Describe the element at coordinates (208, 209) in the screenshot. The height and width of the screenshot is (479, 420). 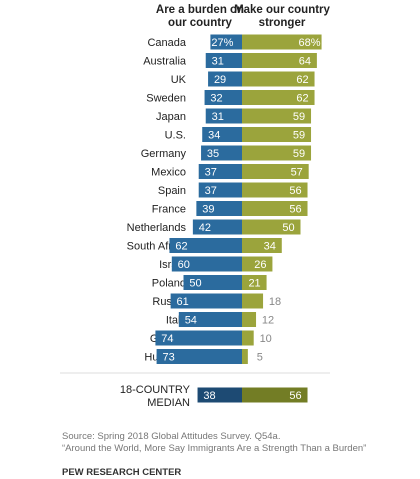
I see `value-label: 39` at that location.